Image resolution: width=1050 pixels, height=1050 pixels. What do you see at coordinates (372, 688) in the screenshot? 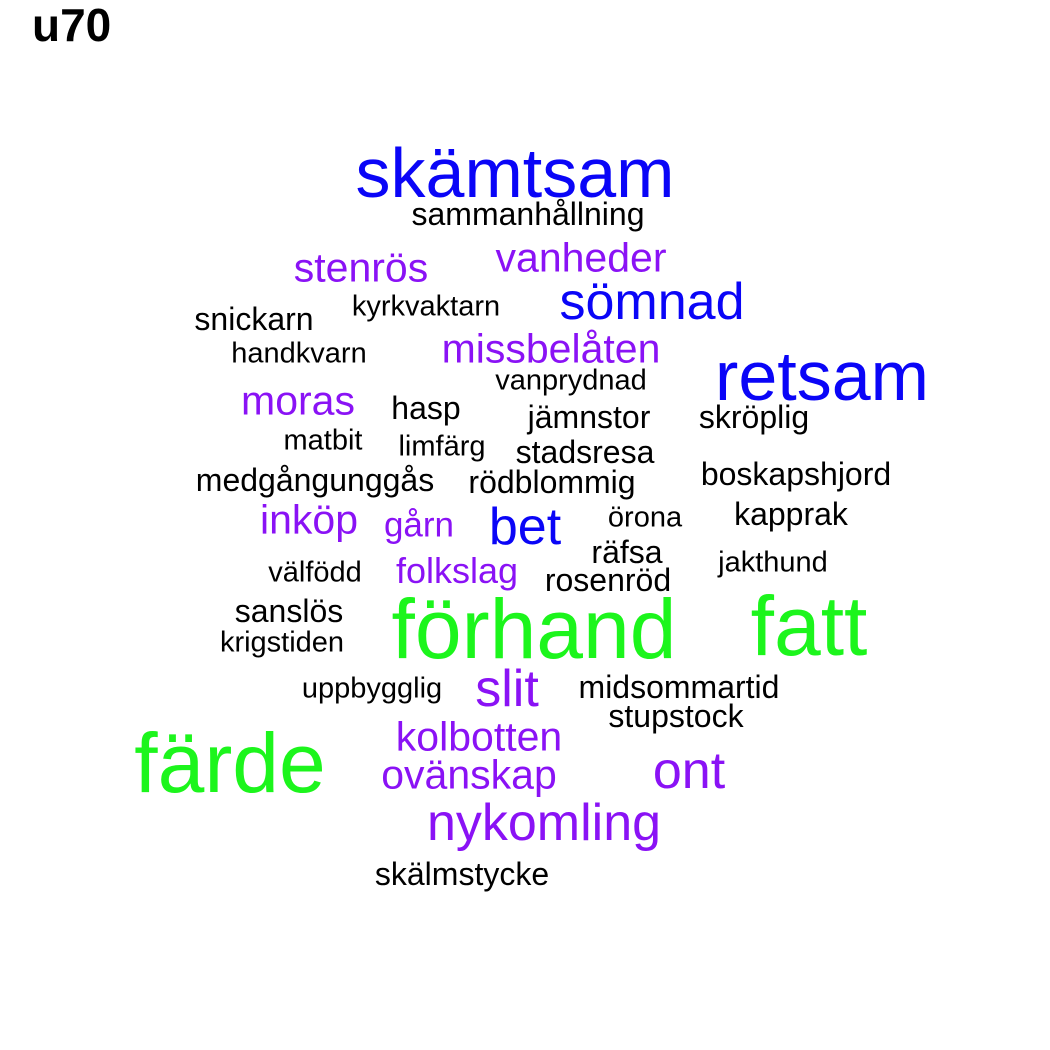
I see `word-uppbygglig: uppbygglig` at bounding box center [372, 688].